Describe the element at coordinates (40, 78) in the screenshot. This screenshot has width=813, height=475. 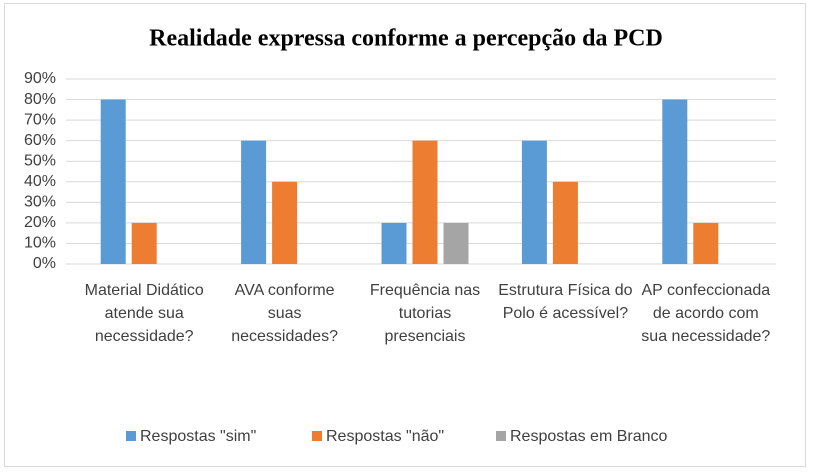
I see `y-tick-label: 90%` at that location.